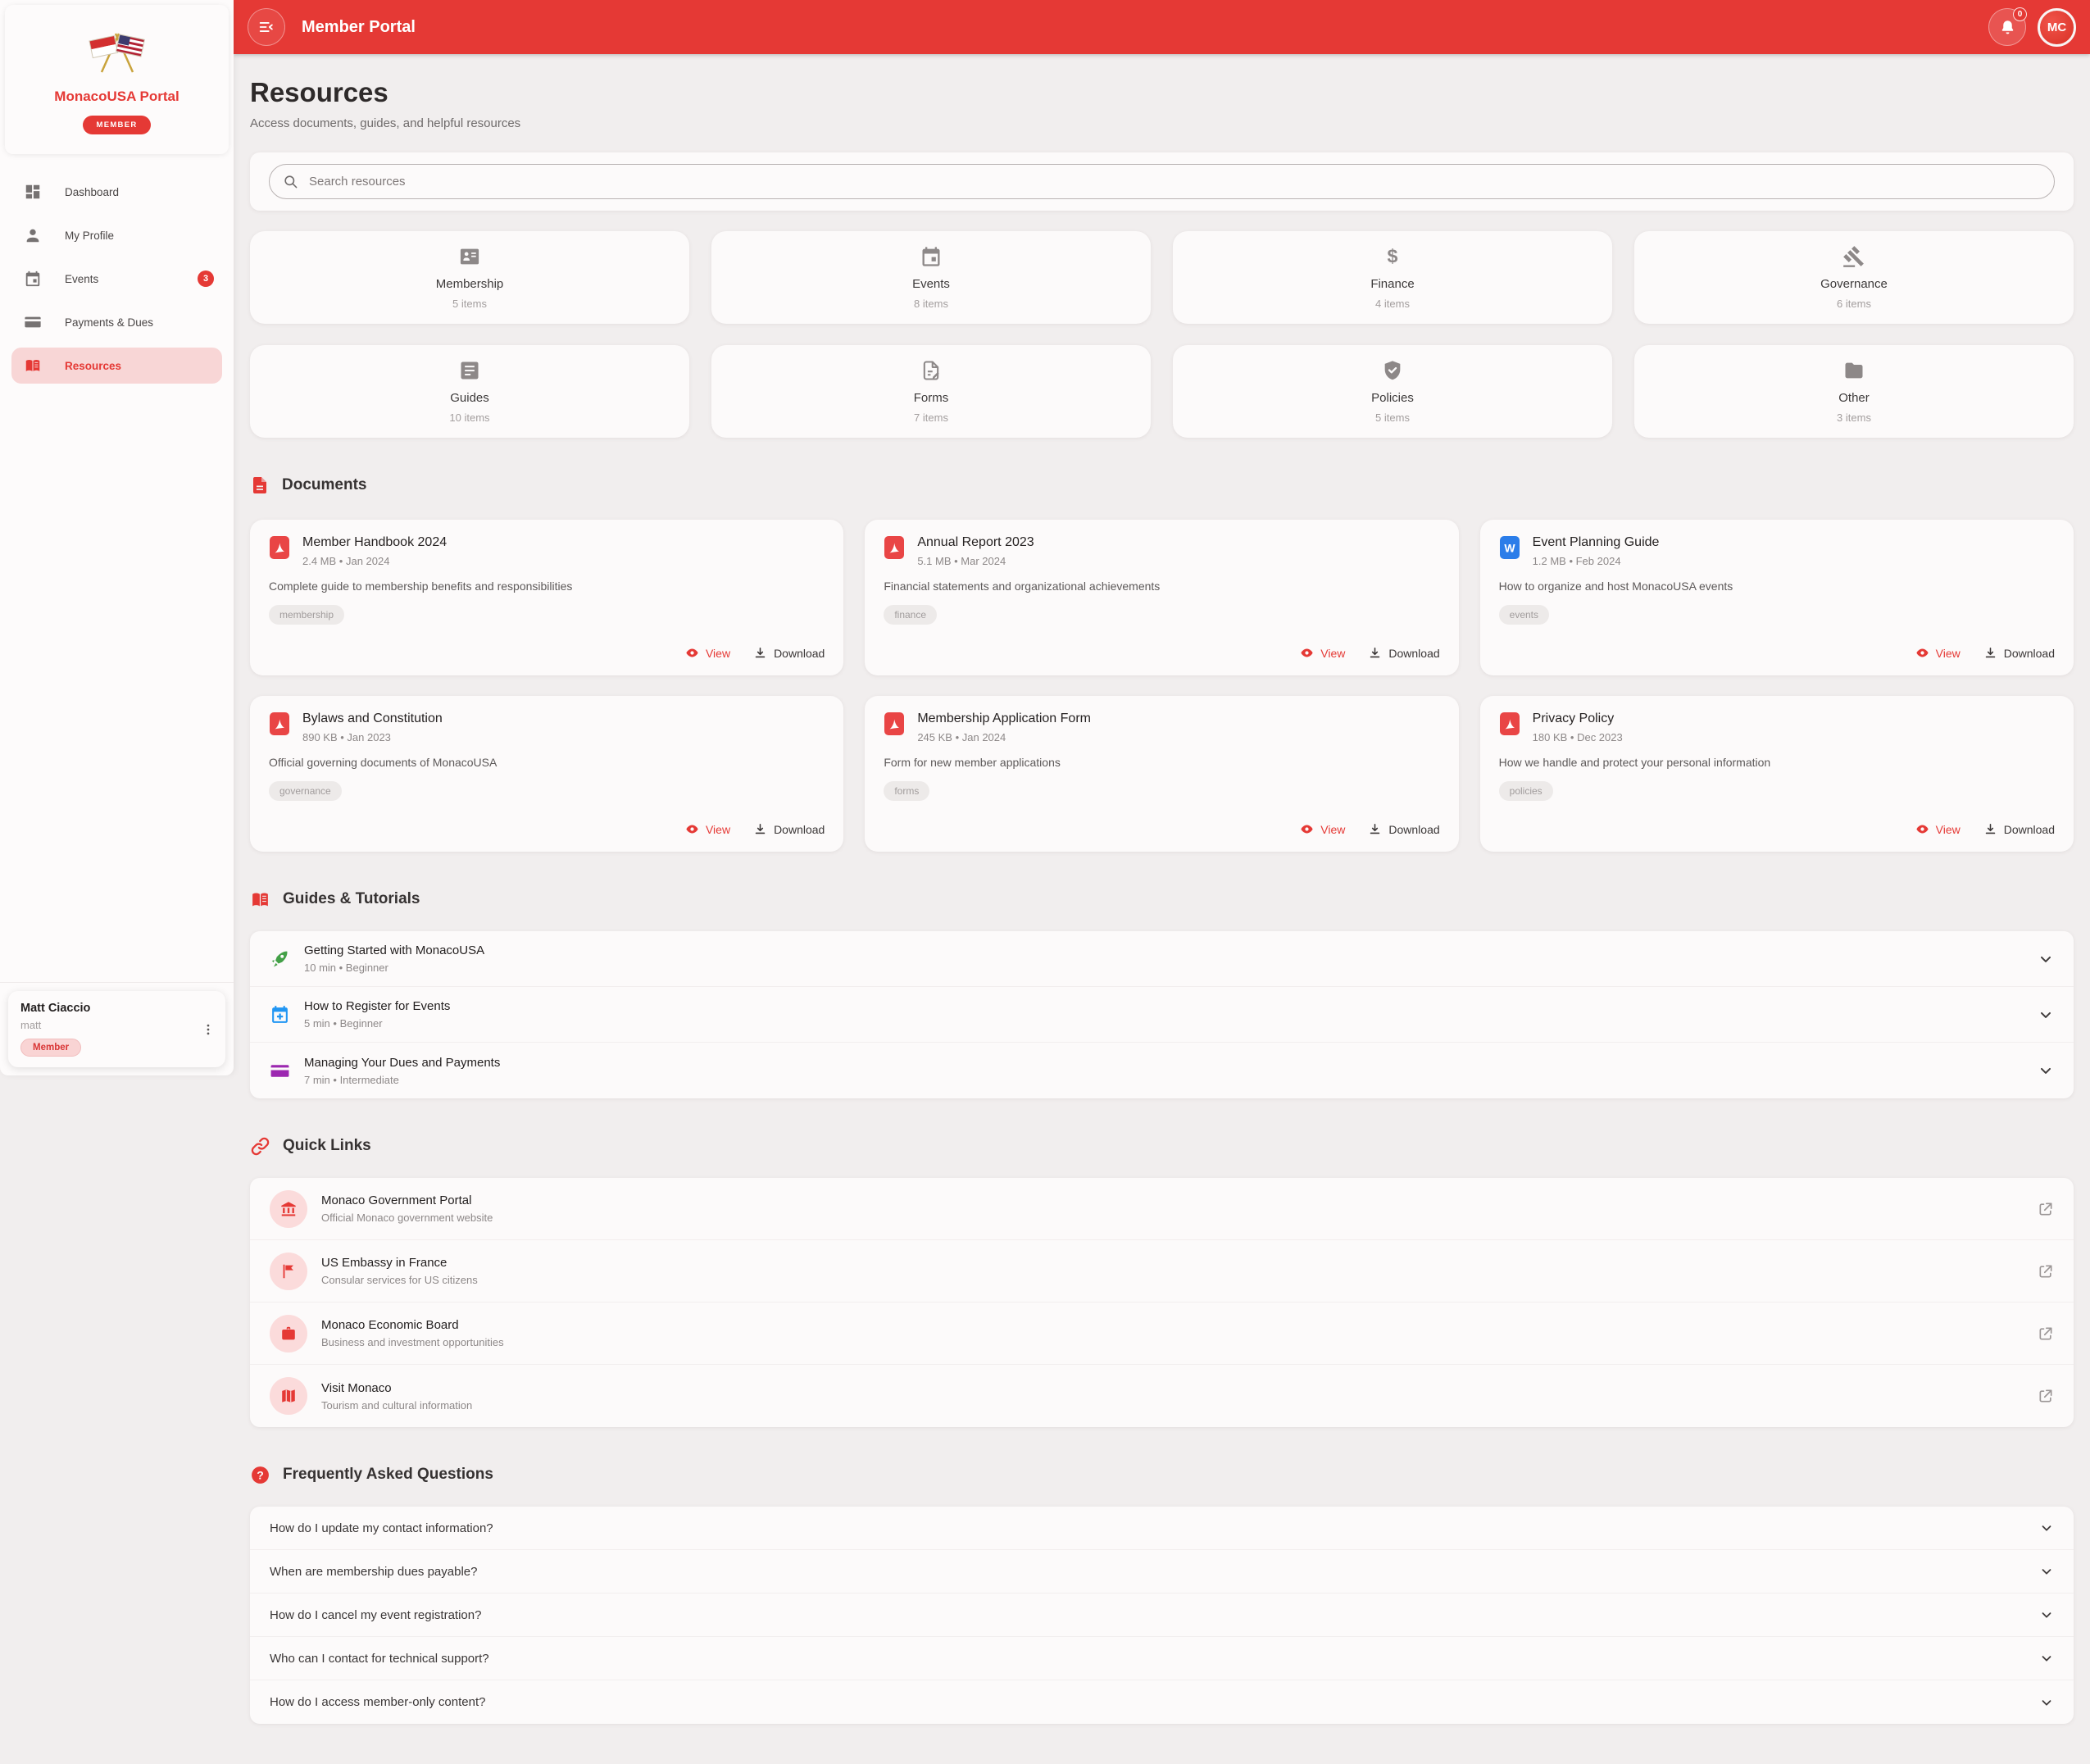 The height and width of the screenshot is (1764, 2090). Describe the element at coordinates (470, 277) in the screenshot. I see `category-card-membership: Membership 5 items` at that location.